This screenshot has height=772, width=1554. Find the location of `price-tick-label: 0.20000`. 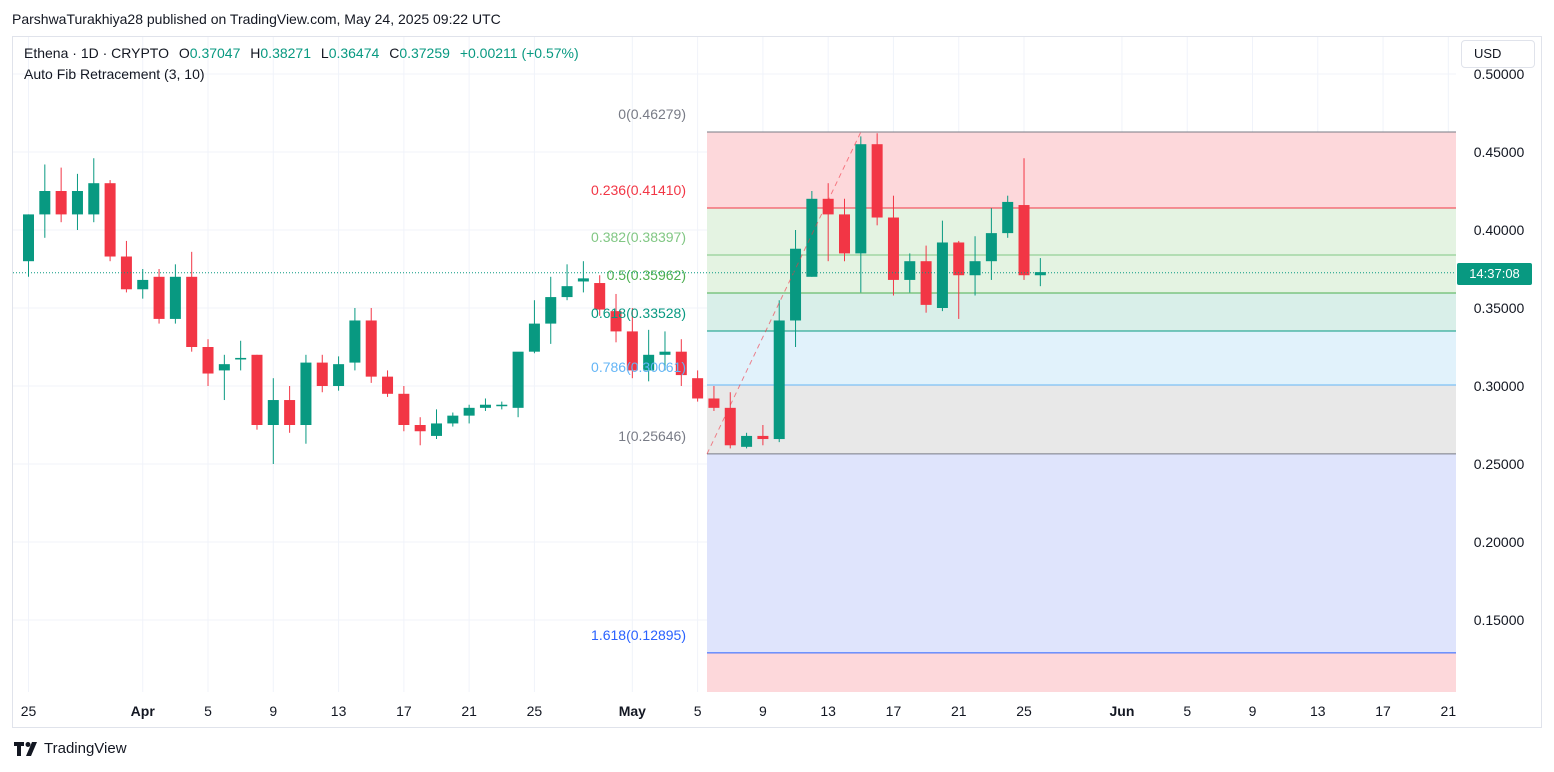

price-tick-label: 0.20000 is located at coordinates (1499, 542).